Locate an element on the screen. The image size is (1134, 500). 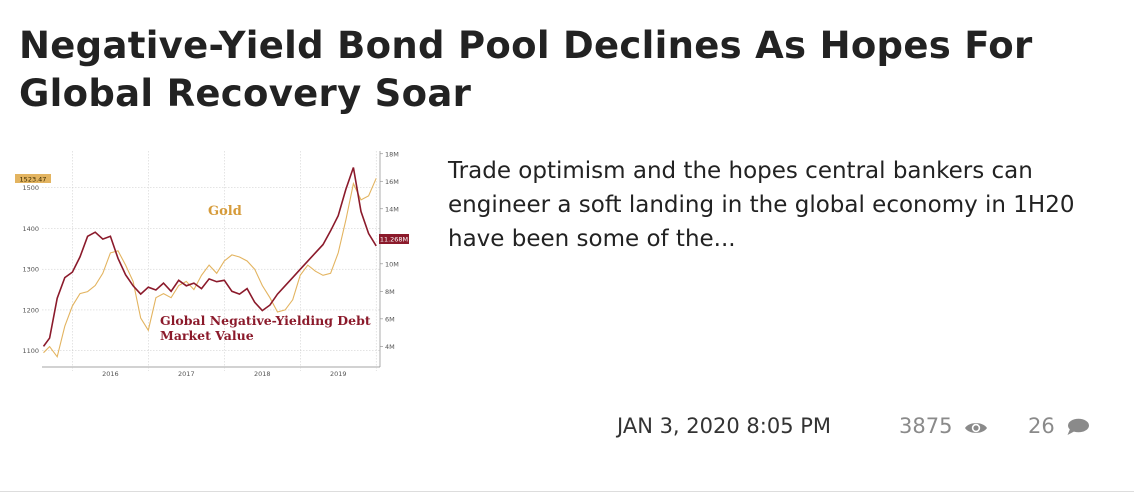
right-tick-label: 4M is located at coordinates (390, 347).